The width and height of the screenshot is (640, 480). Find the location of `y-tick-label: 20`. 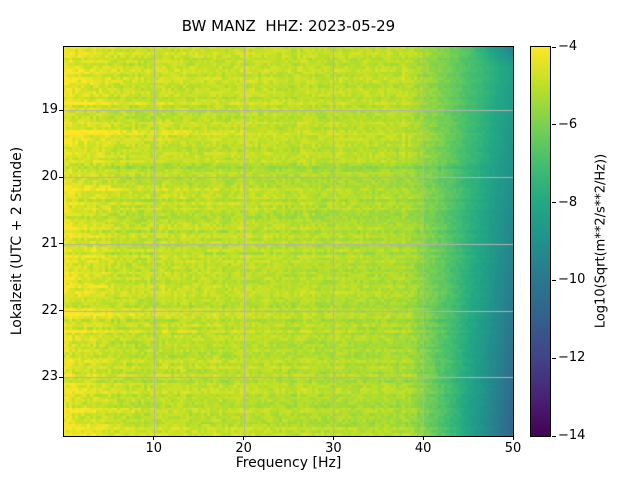

y-tick-label: 20 is located at coordinates (49, 177).